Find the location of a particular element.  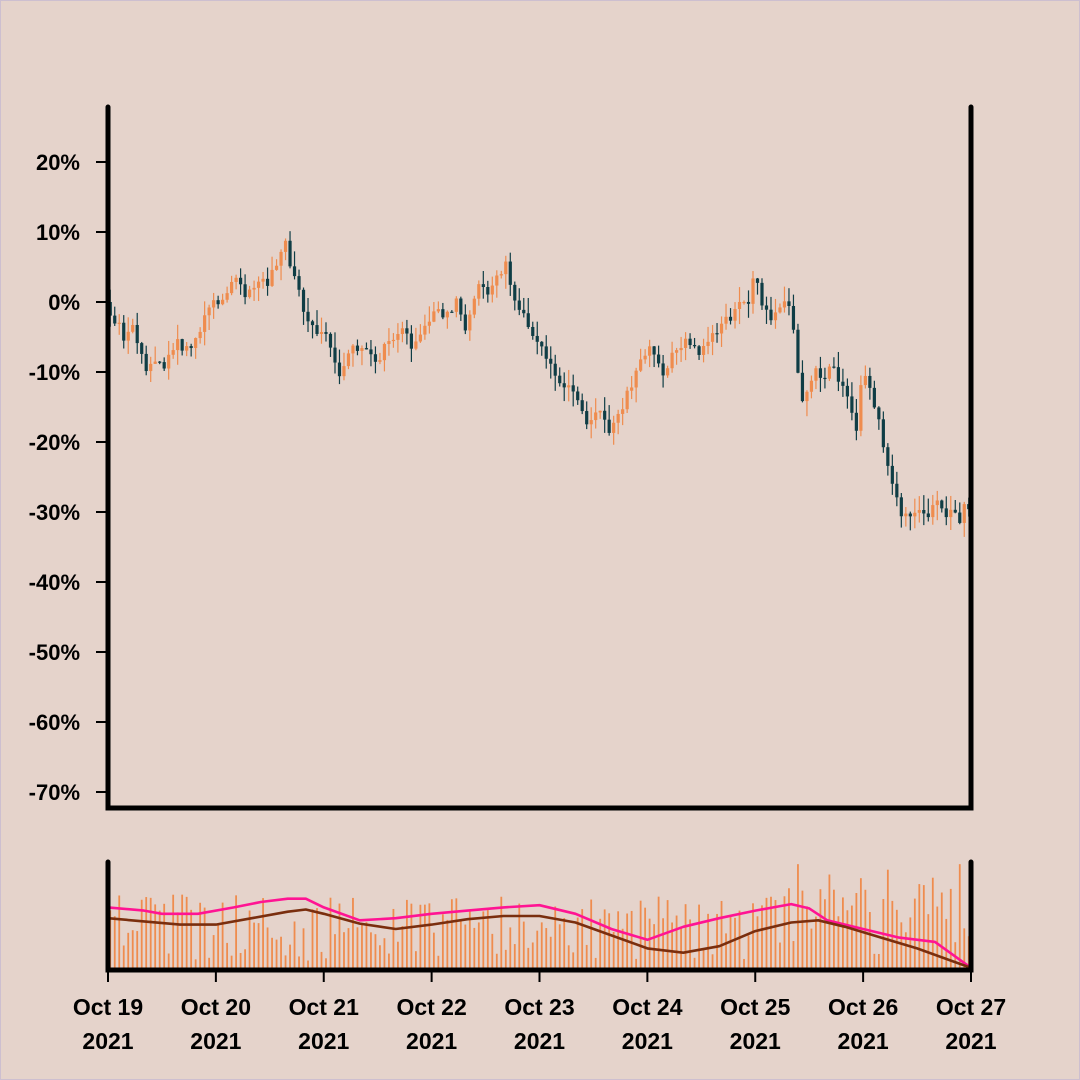

volume-bars is located at coordinates (539, 917).